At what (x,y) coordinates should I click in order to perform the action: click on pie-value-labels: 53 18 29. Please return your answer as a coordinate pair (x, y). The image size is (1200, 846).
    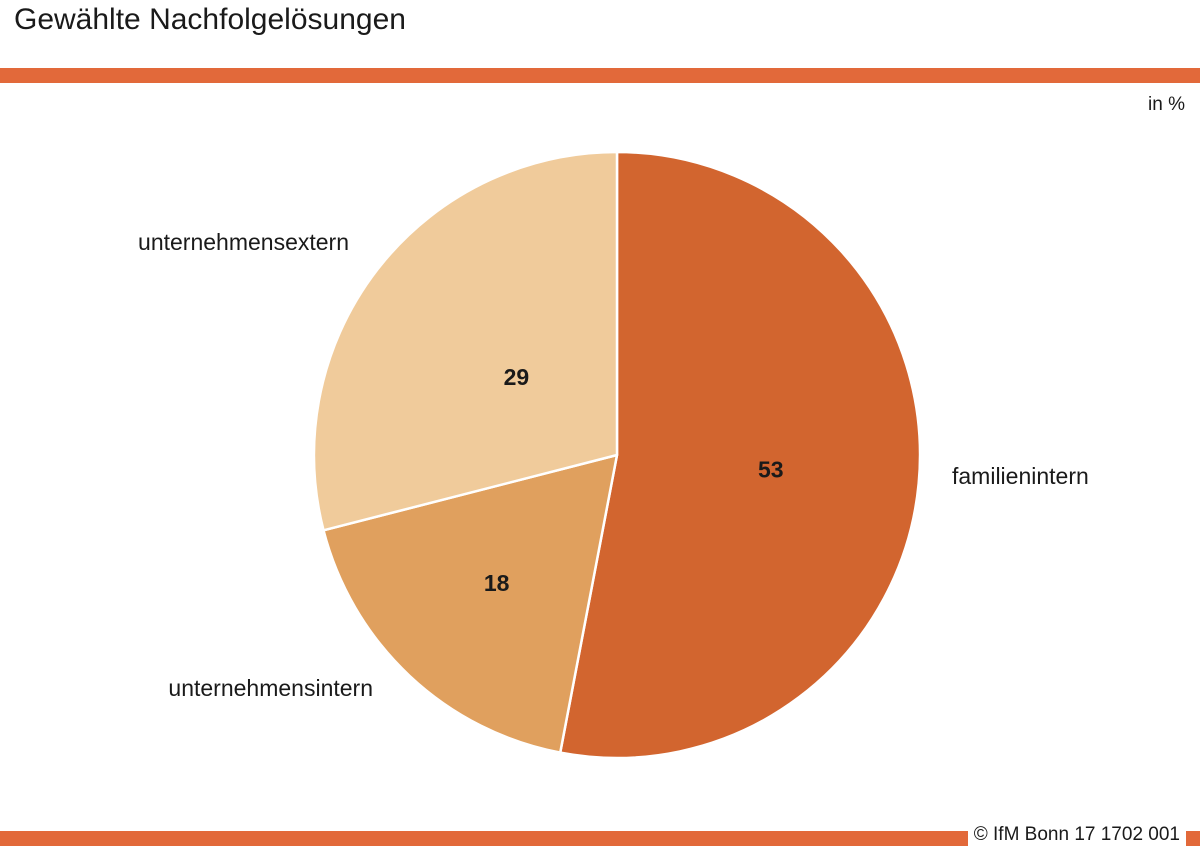
    Looking at the image, I should click on (634, 480).